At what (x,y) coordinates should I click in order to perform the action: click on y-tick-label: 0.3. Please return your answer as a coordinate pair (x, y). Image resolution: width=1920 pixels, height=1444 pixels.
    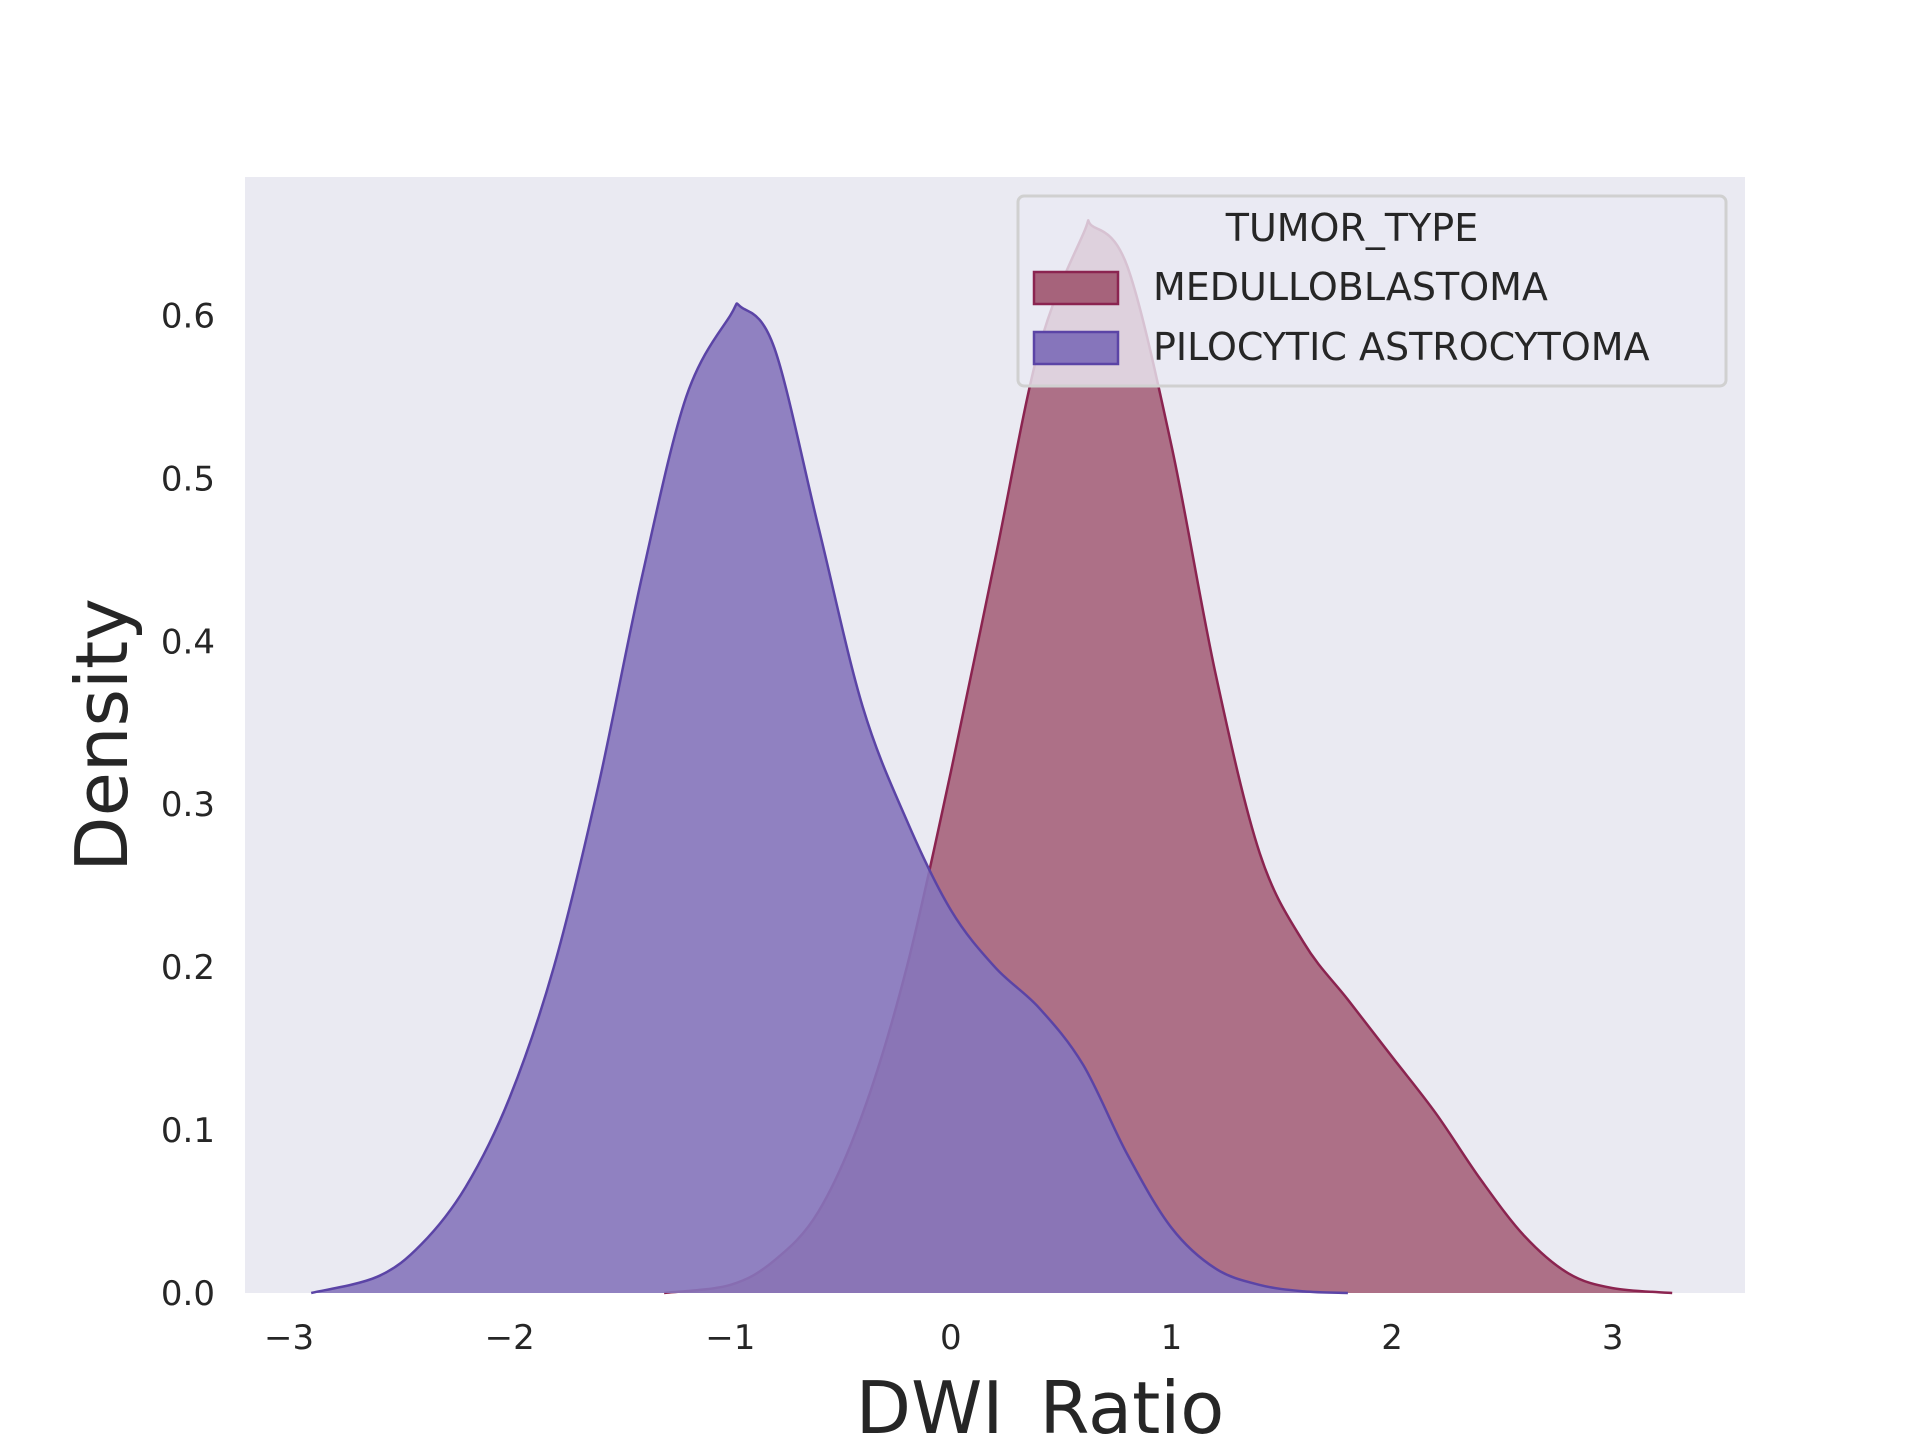
    Looking at the image, I should click on (188, 805).